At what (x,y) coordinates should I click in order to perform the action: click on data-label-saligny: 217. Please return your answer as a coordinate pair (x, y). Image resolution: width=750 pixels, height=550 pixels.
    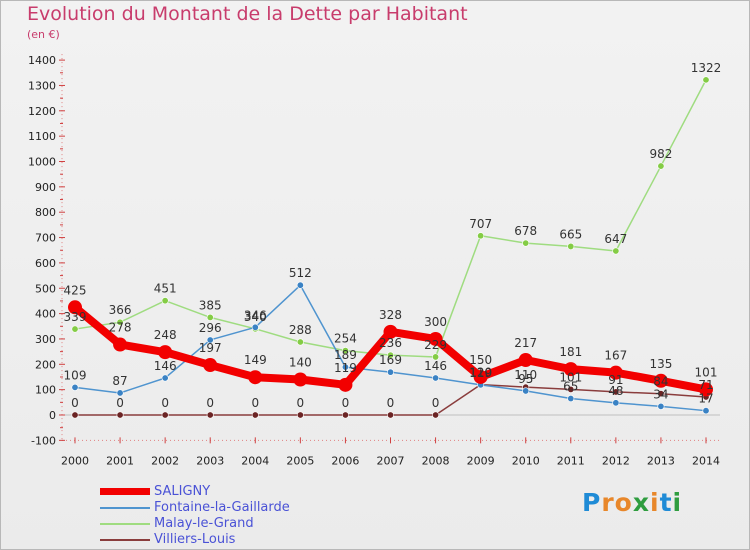
    Looking at the image, I should click on (525, 343).